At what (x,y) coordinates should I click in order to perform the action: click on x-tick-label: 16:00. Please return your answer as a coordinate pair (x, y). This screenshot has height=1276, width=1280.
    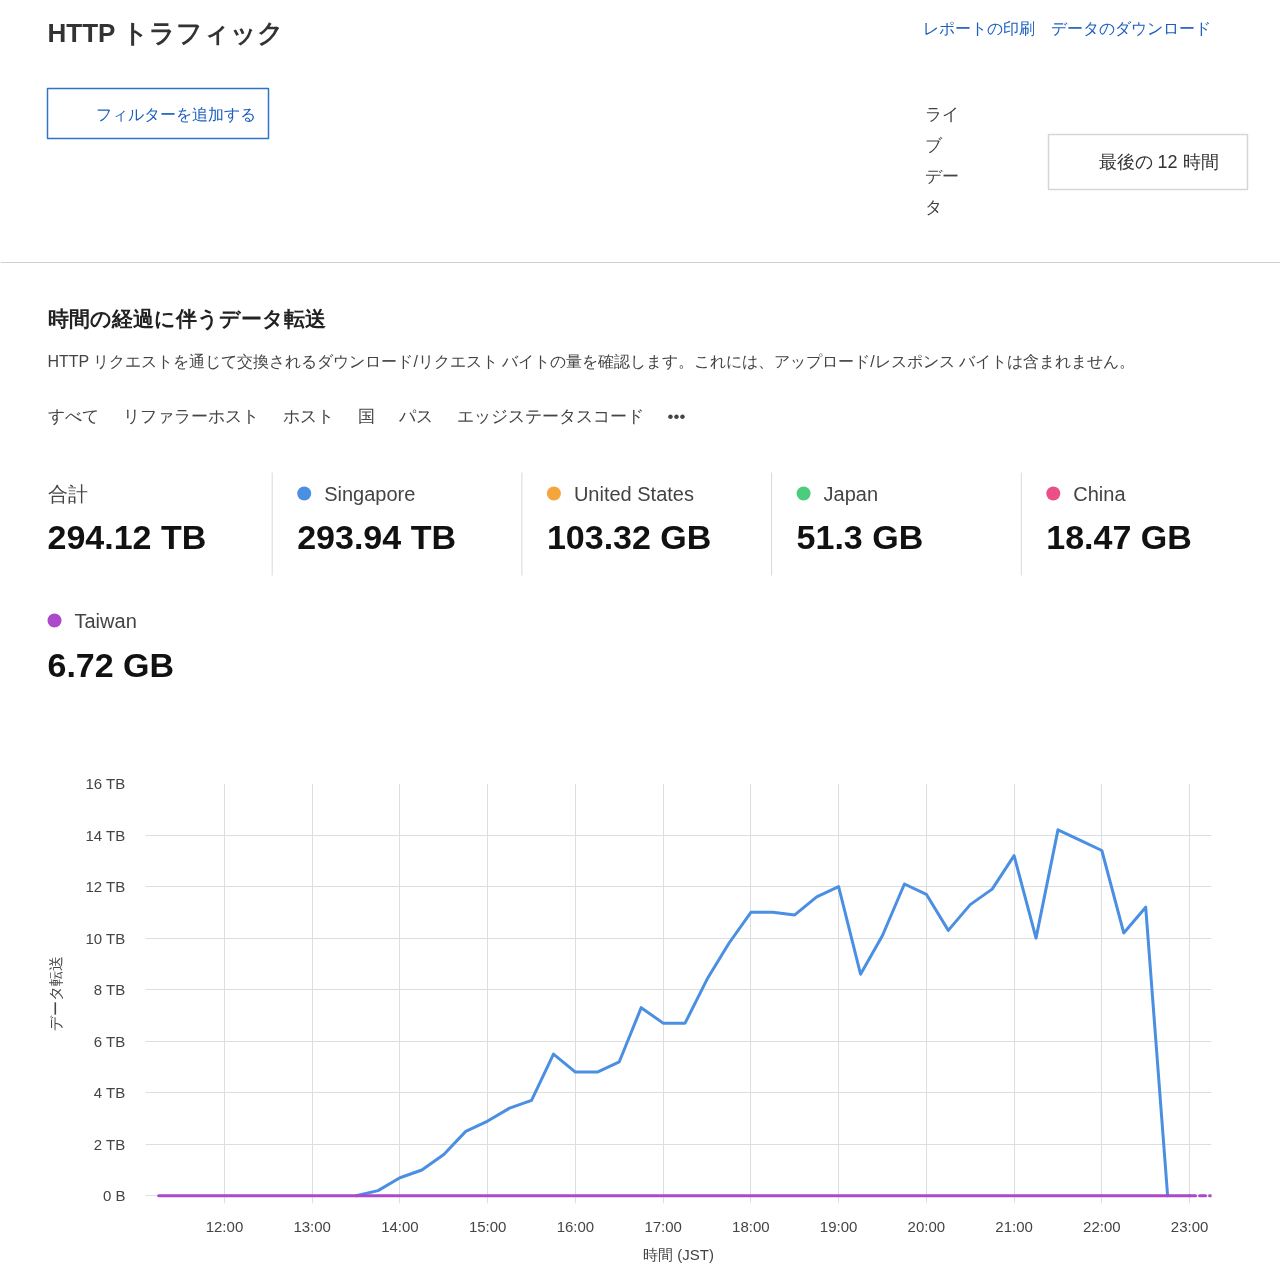
    Looking at the image, I should click on (575, 1226).